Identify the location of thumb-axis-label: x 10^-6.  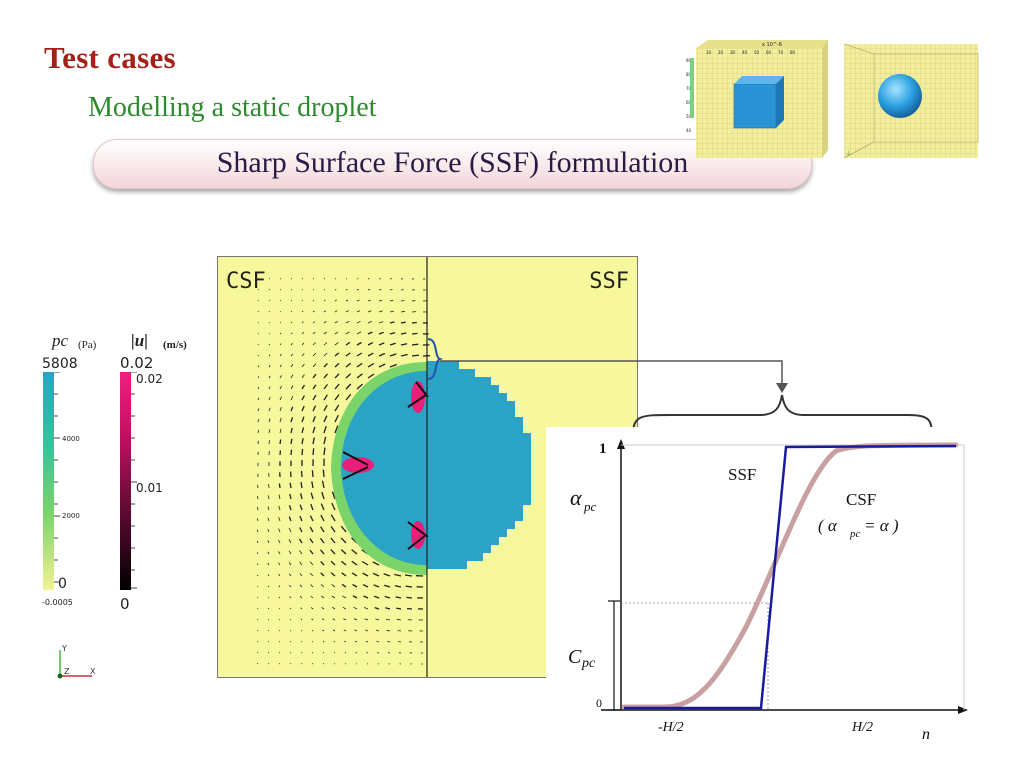
(772, 45).